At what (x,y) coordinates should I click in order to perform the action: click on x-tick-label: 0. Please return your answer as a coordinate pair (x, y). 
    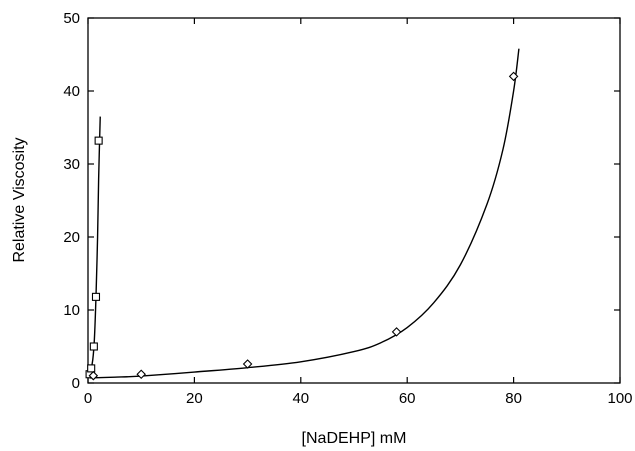
    Looking at the image, I should click on (88, 398).